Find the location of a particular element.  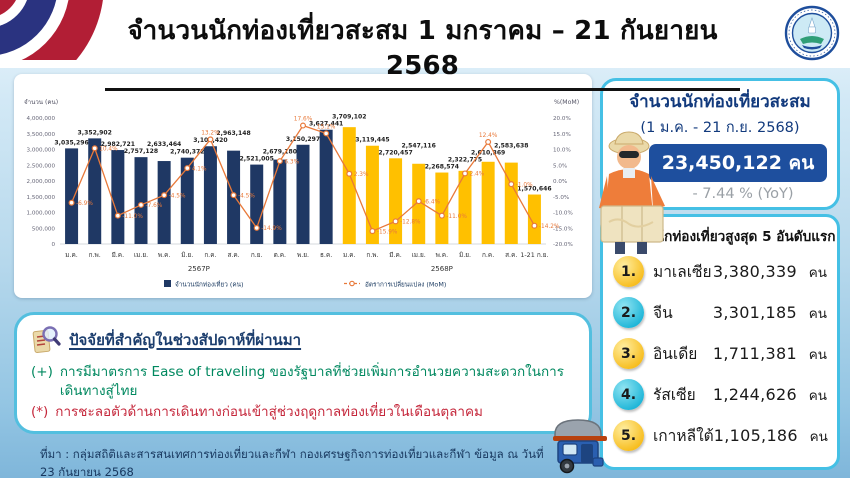

svg-text: -15.0% is located at coordinates (563, 229).